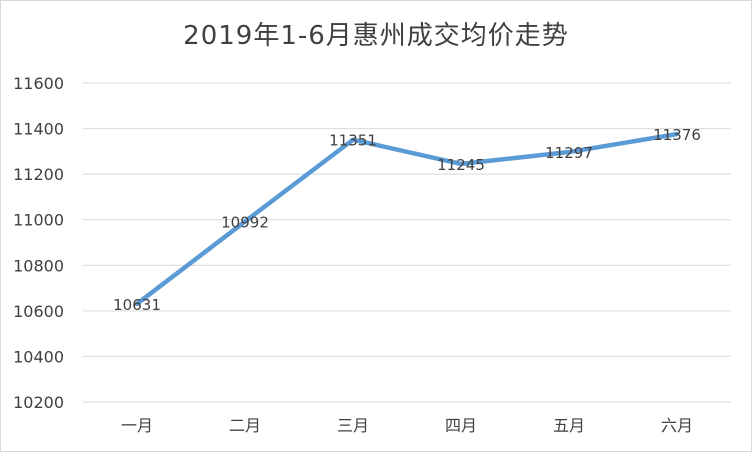 This screenshot has width=752, height=452. What do you see at coordinates (407, 425) in the screenshot?
I see `x-axis-categories: 一月 二月 三月 四月 五月 六月` at bounding box center [407, 425].